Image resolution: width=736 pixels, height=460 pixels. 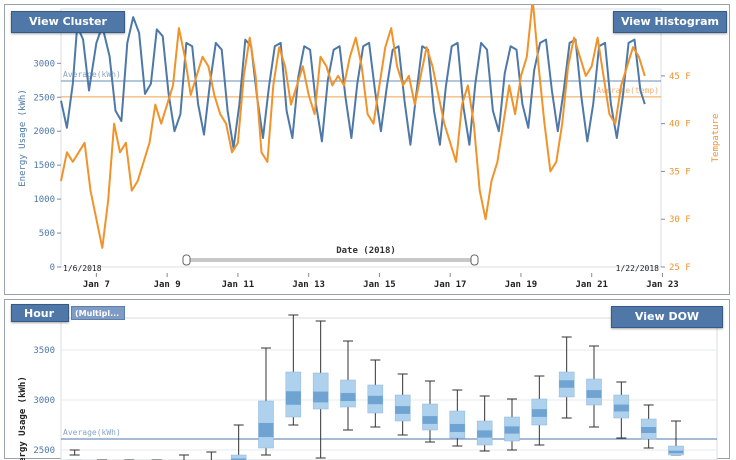 I want to click on hour-label: Hour, so click(x=40, y=313).